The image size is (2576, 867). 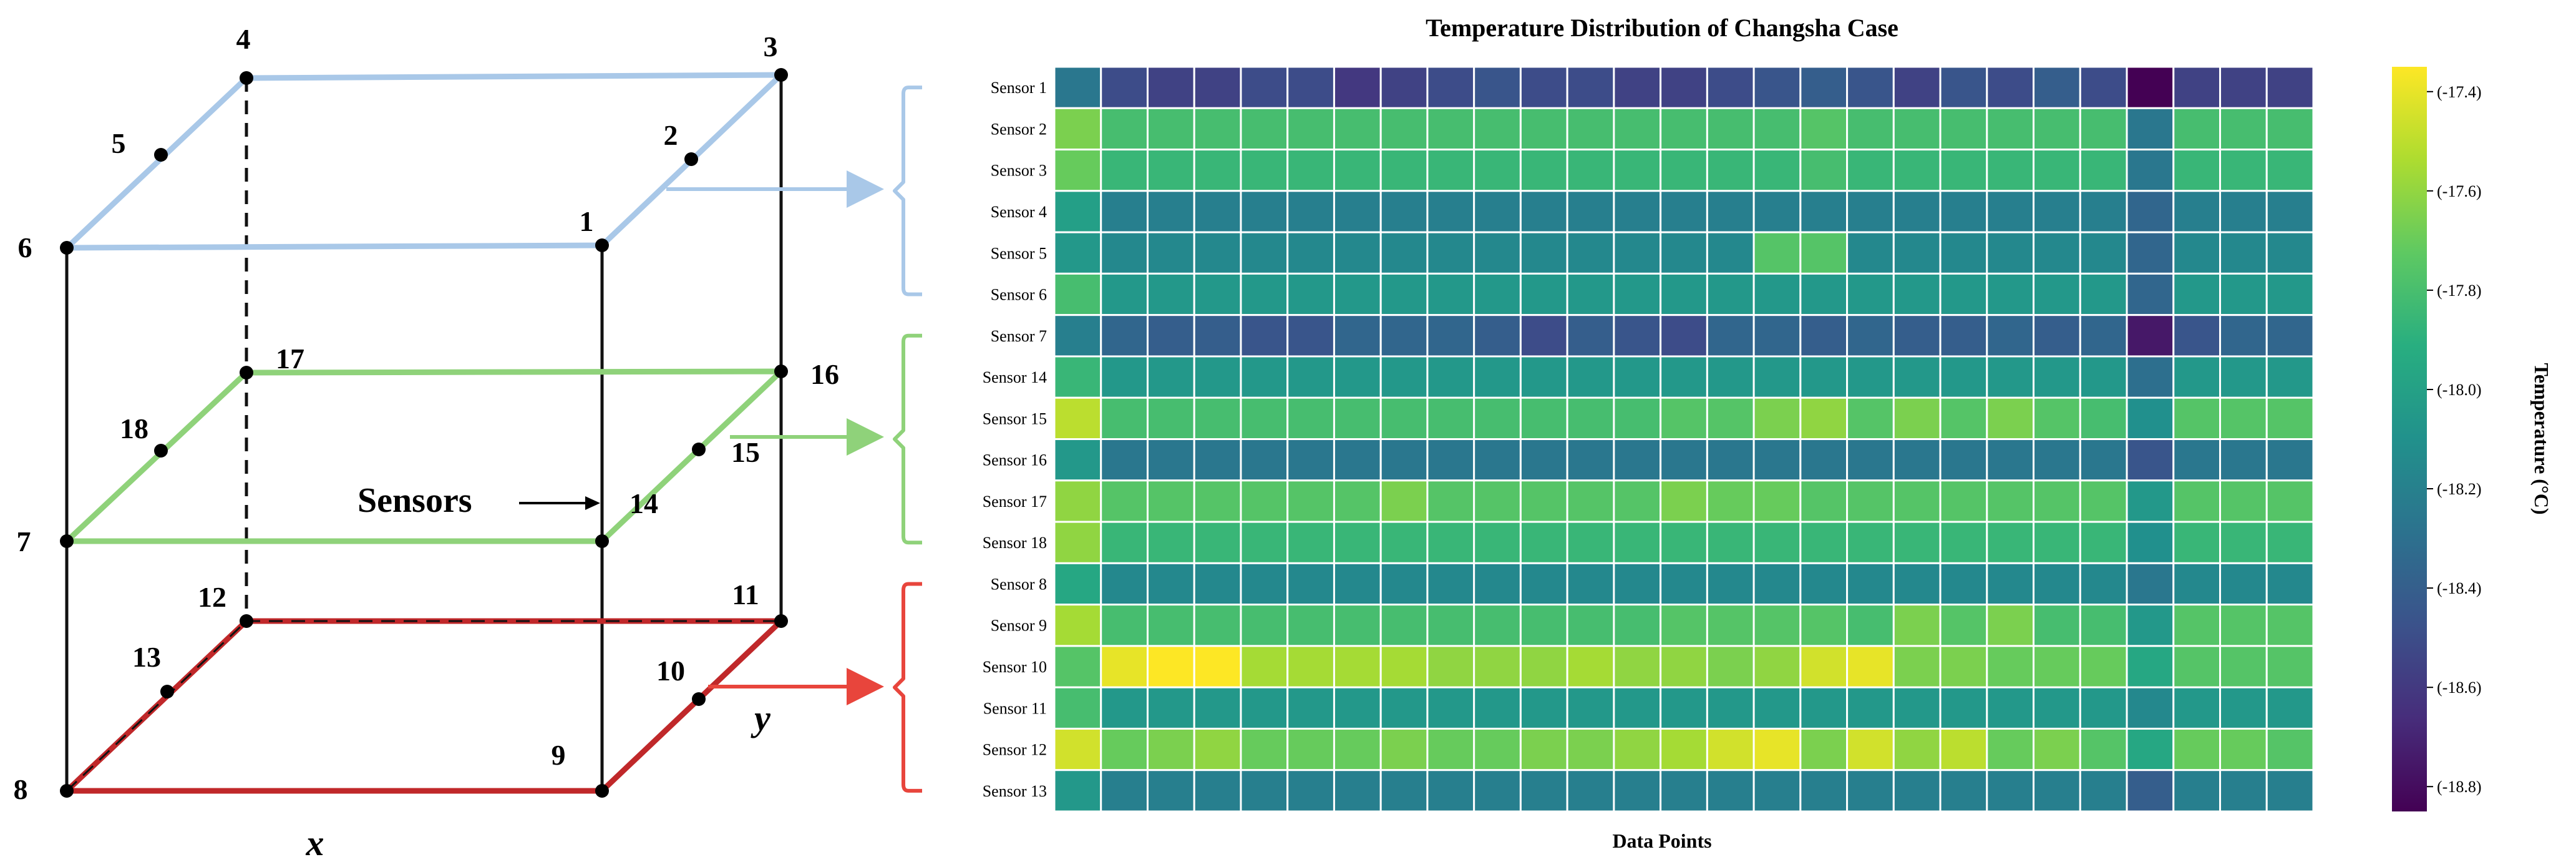 What do you see at coordinates (559, 755) in the screenshot?
I see `node-label-9: 9` at bounding box center [559, 755].